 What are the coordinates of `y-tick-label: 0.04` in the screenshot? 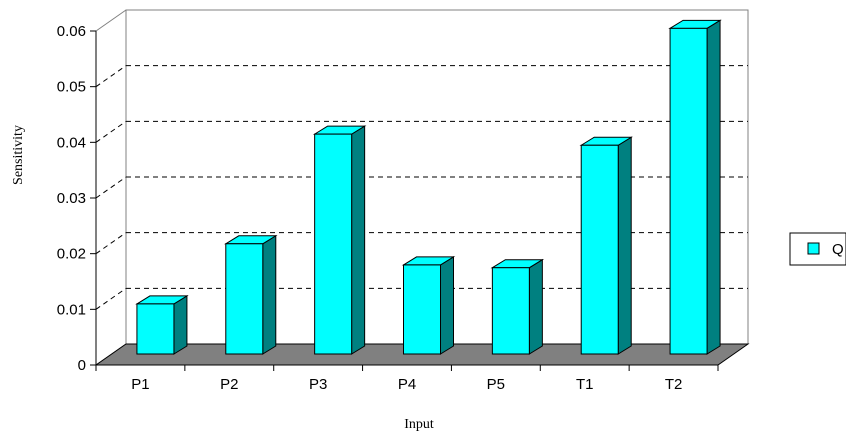 It's located at (71, 142).